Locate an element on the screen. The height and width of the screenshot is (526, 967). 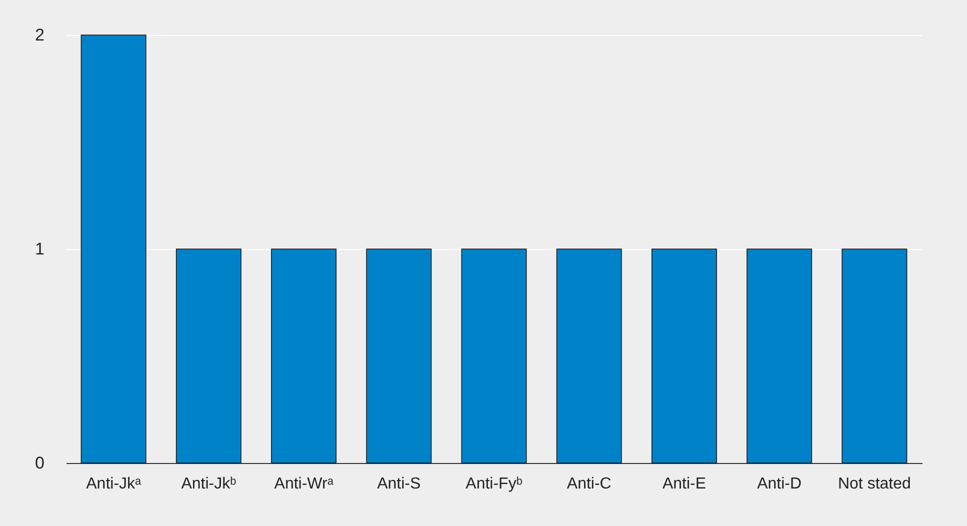
x-tick-label: Anti-Fyᵇ is located at coordinates (494, 484).